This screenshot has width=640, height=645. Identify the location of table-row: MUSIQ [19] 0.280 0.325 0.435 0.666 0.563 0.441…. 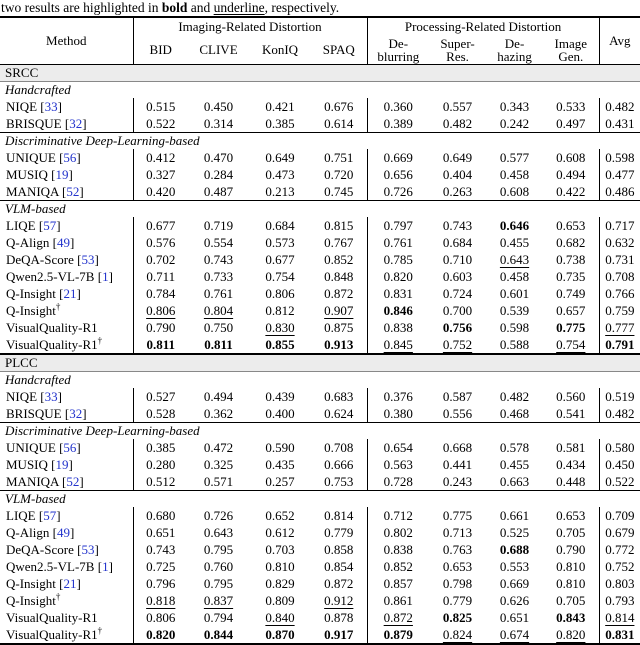
(320, 464).